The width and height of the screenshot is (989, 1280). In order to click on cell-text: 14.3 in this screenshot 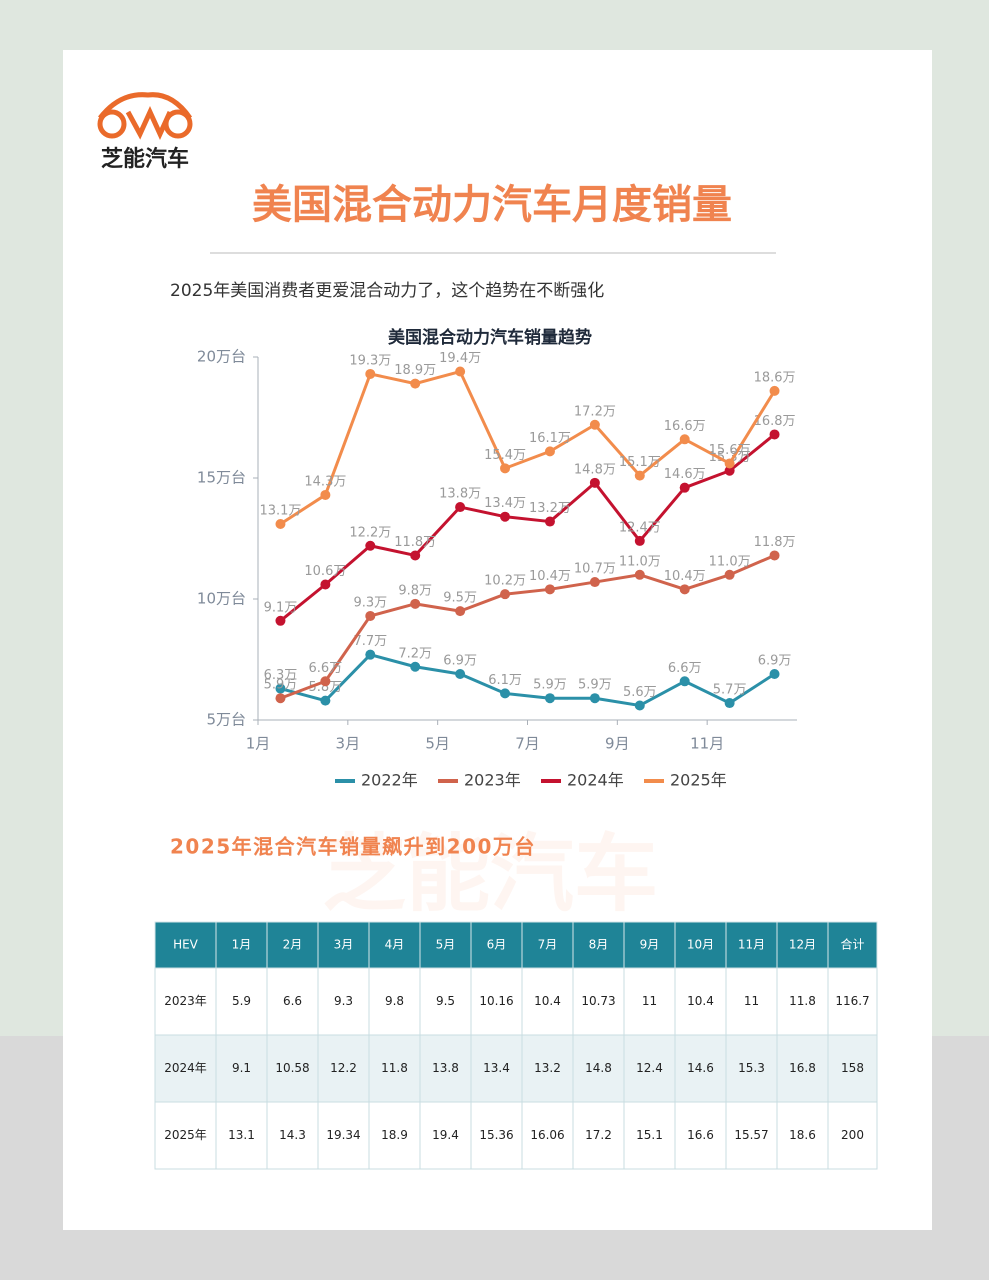, I will do `click(292, 1135)`.